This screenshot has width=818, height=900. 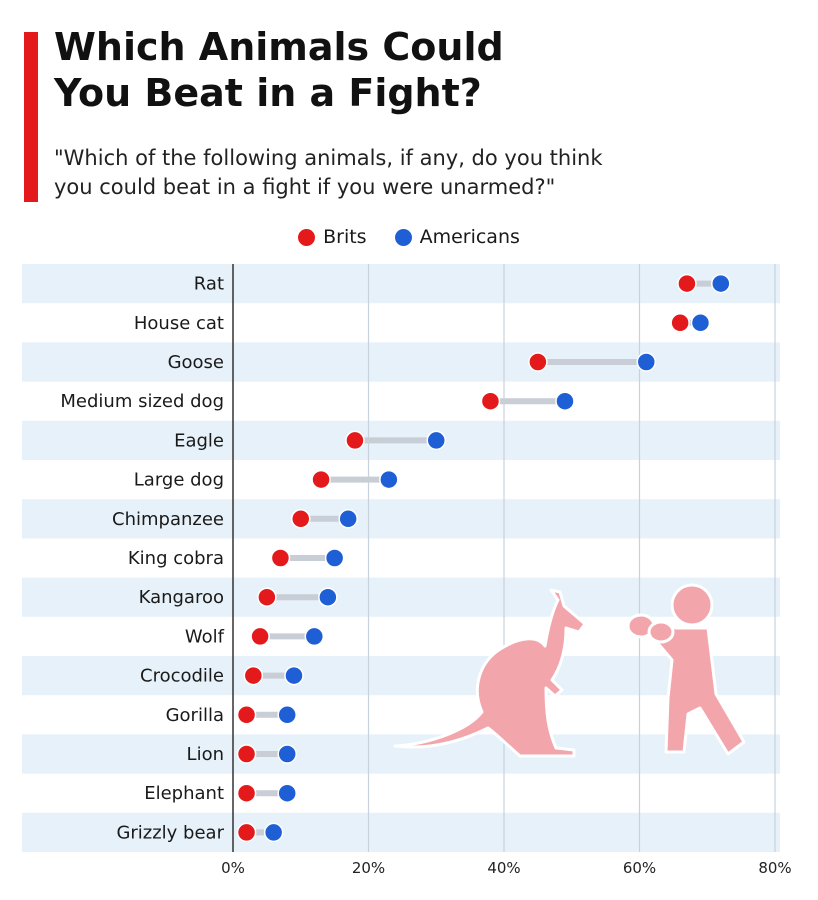 I want to click on title-line-2: You Beat in a Fight?, so click(x=268, y=93).